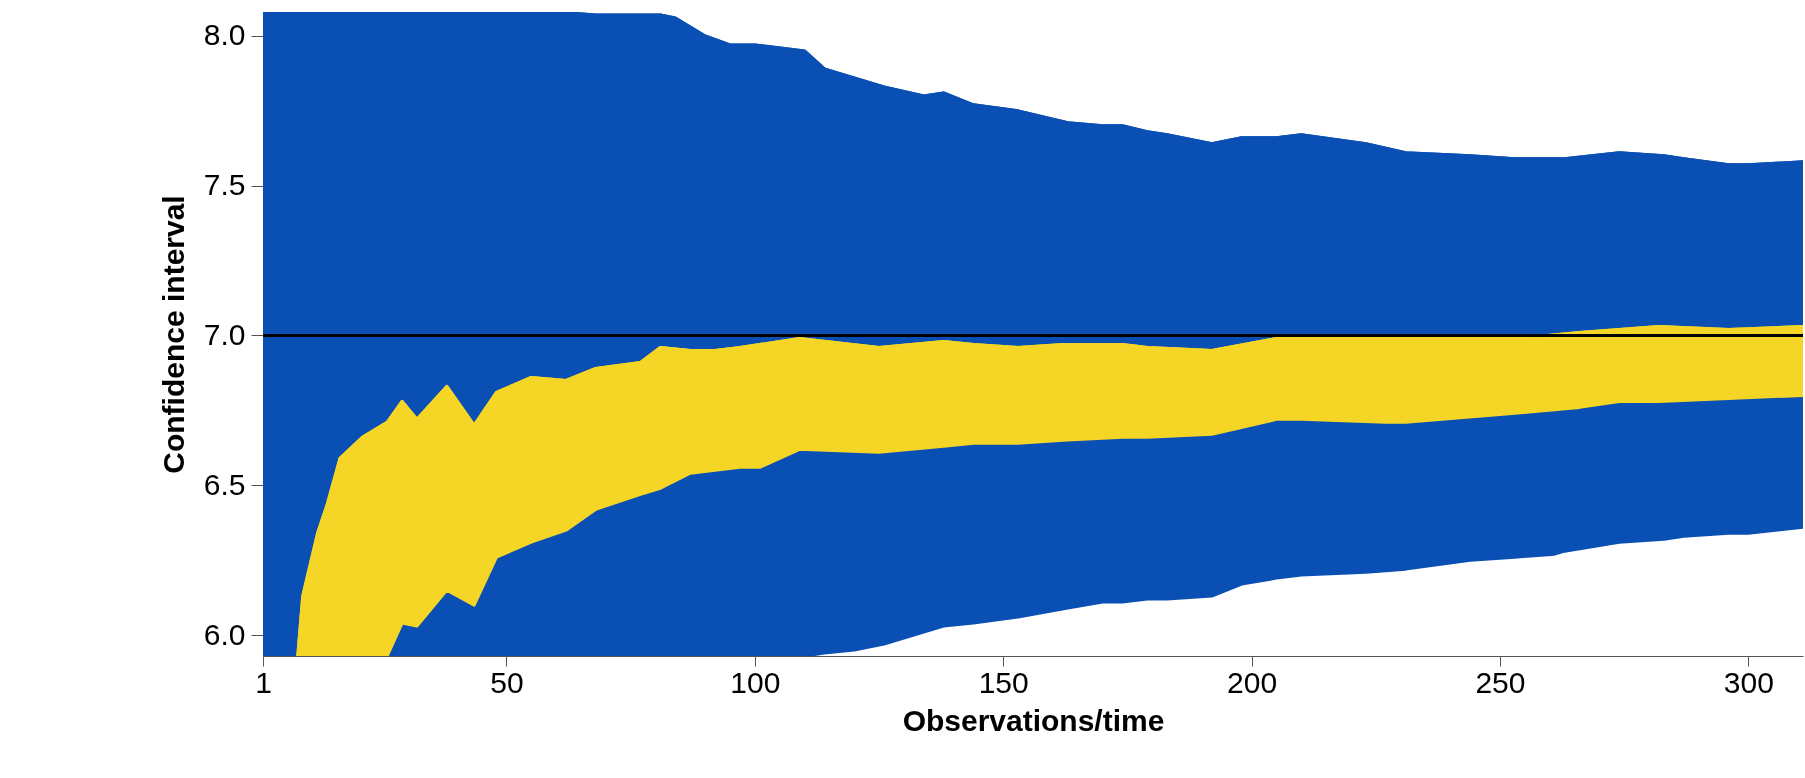 The image size is (1805, 778). Describe the element at coordinates (1033, 720) in the screenshot. I see `x-axis-title: Observations/time` at that location.